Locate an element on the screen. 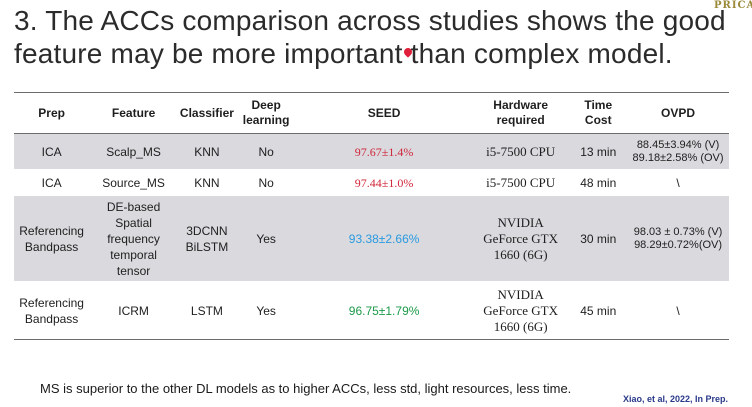  feature-line: frequency is located at coordinates (133, 238).